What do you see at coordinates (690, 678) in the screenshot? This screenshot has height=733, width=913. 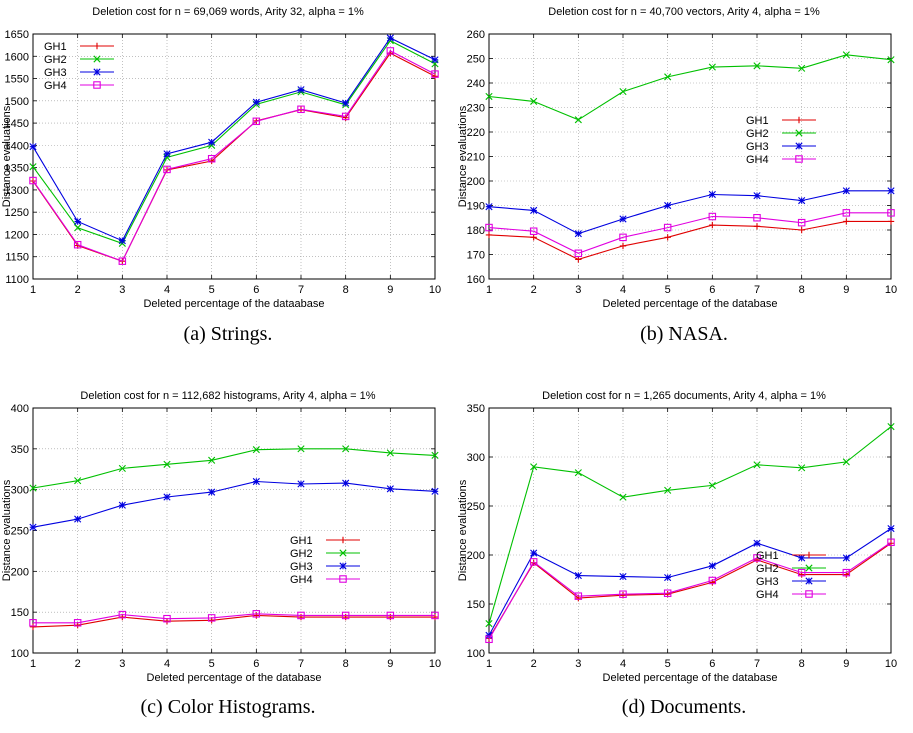 I see `x-axis-label: Deleted percentage of the database` at bounding box center [690, 678].